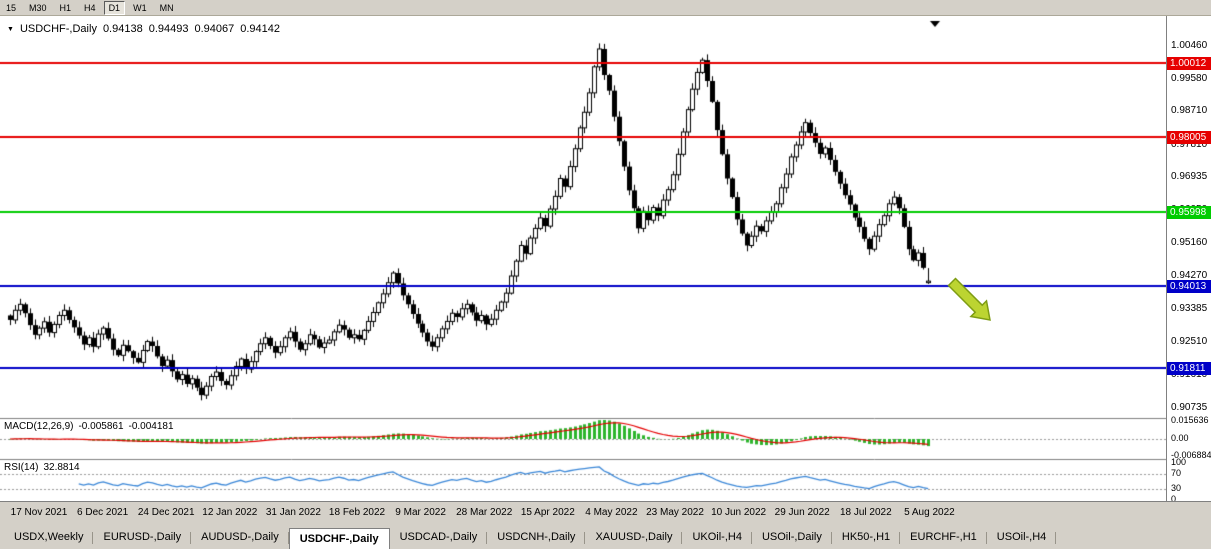  I want to click on price-scale-tick: 1.00460, so click(1189, 45).